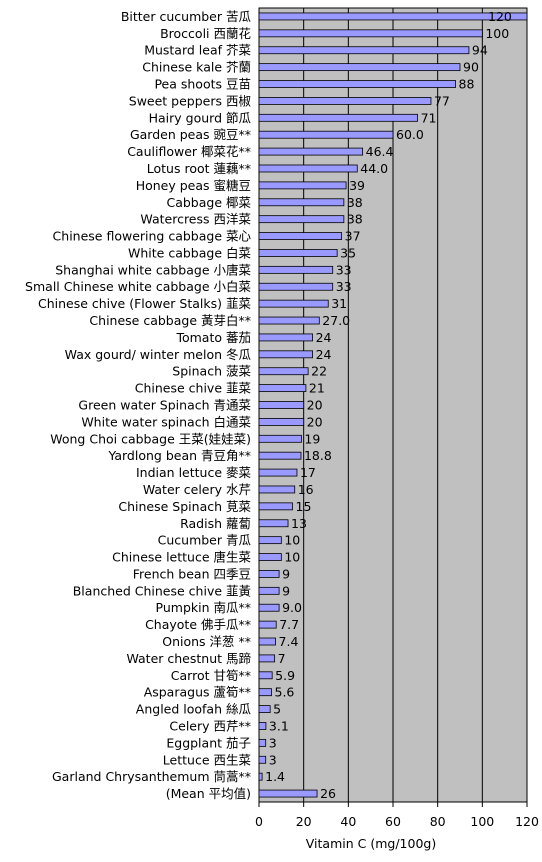  I want to click on value-label: 120, so click(500, 16).